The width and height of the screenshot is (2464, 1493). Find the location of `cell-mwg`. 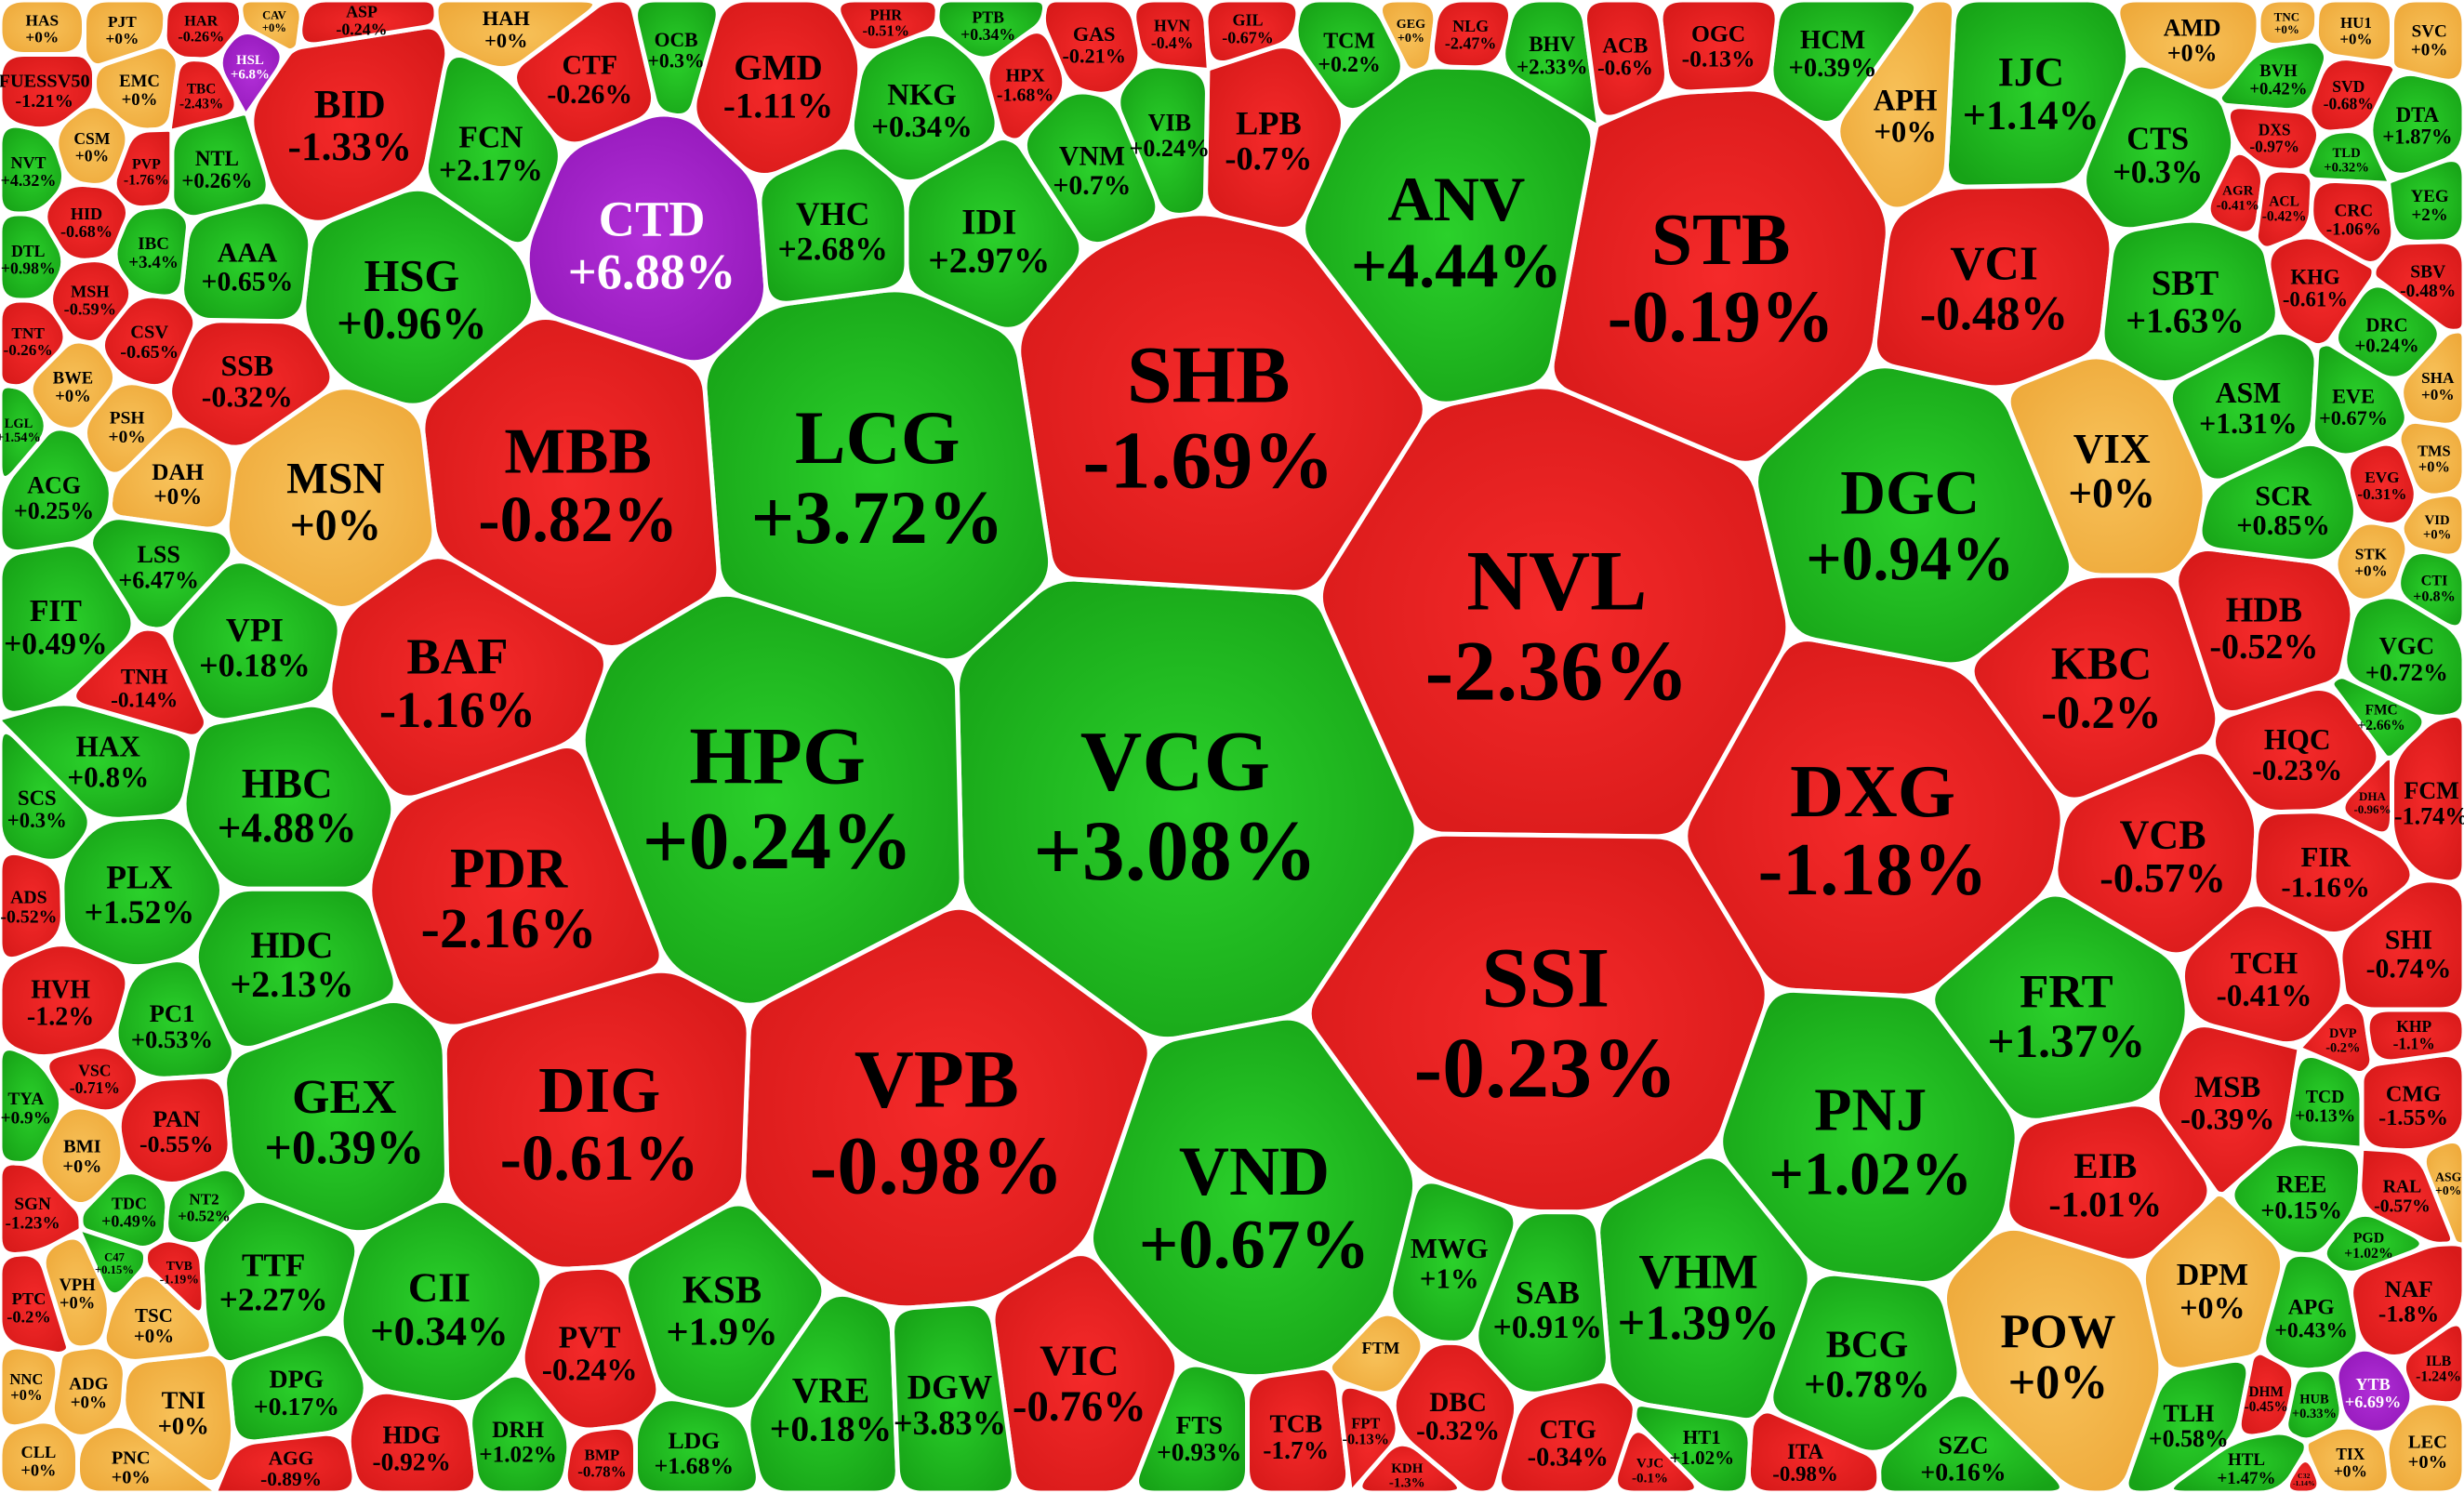

cell-mwg is located at coordinates (1453, 1262).